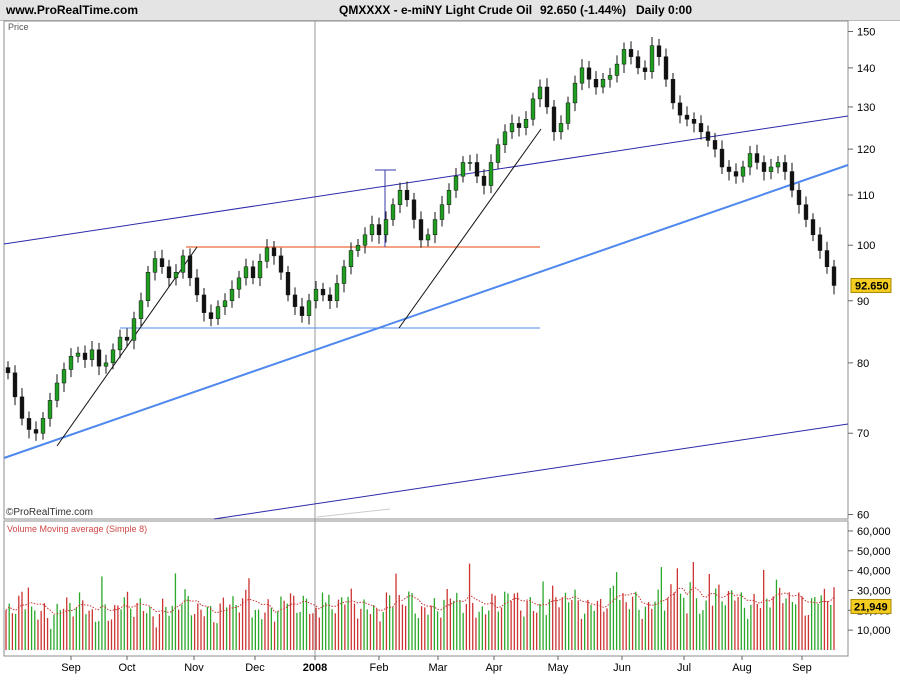 The image size is (900, 700). Describe the element at coordinates (72, 10) in the screenshot. I see `site-name: www.ProRealTime.com` at that location.